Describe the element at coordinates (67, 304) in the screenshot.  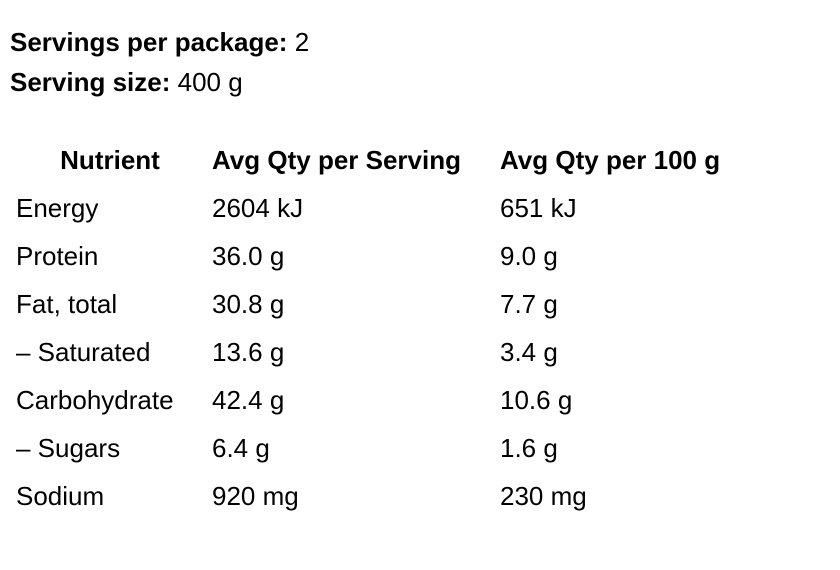
I see `table-cell: Fat, total` at that location.